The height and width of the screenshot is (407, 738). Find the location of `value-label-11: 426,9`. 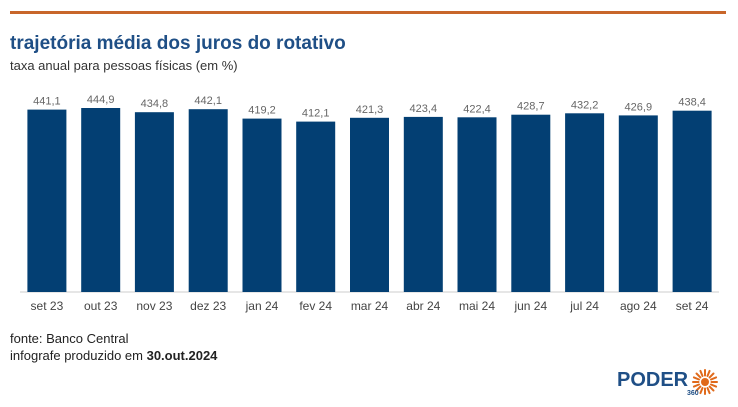

value-label-11: 426,9 is located at coordinates (639, 107).